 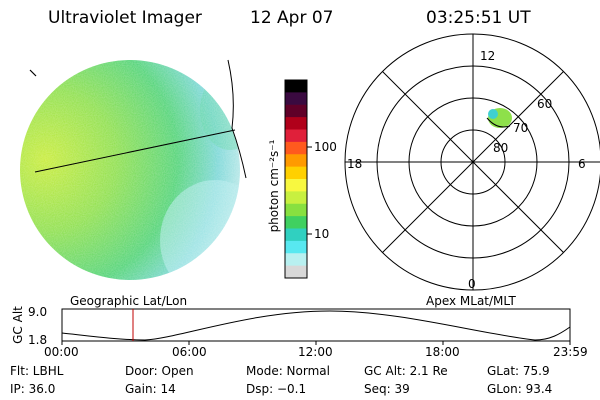 I want to click on seq-value: Seq: 39, so click(x=387, y=389).